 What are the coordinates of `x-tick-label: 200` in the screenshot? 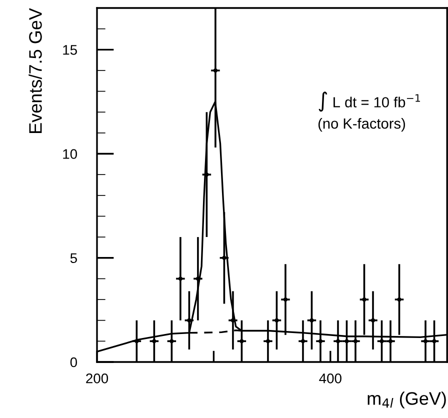 It's located at (97, 378).